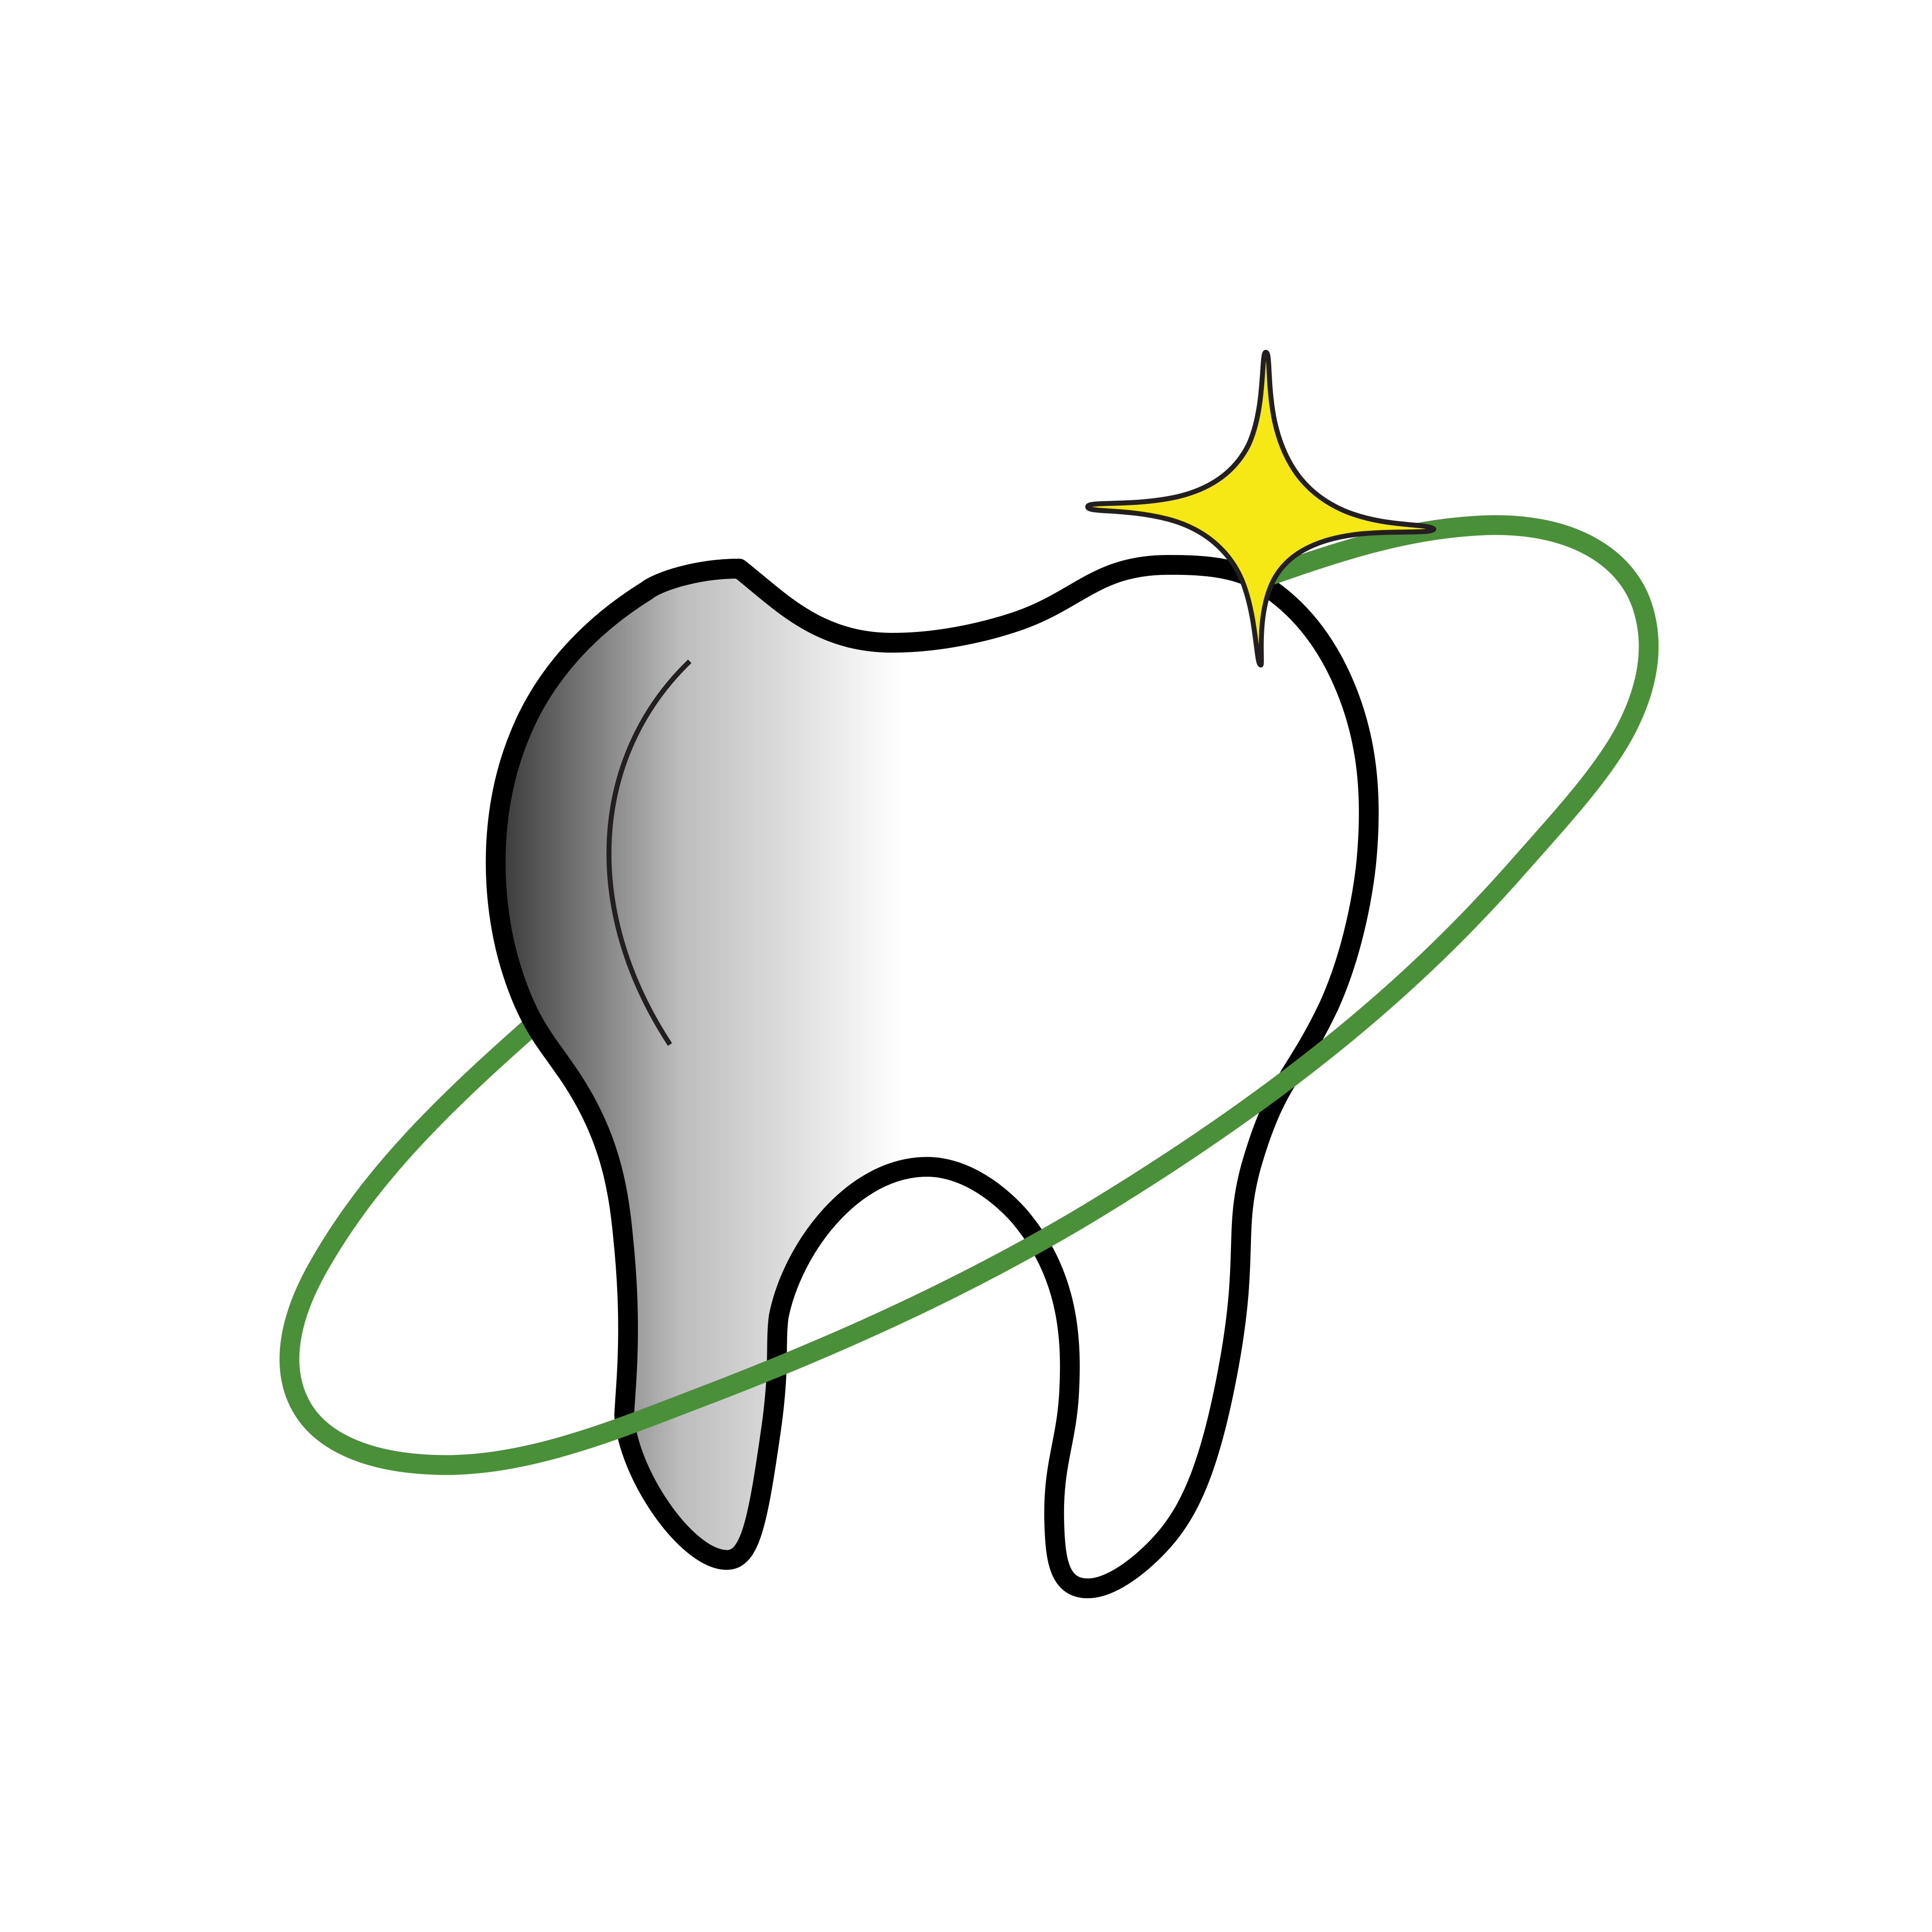 Image resolution: width=1932 pixels, height=1932 pixels. Describe the element at coordinates (413, 1215) in the screenshot. I see `orbit-ring-back` at that location.